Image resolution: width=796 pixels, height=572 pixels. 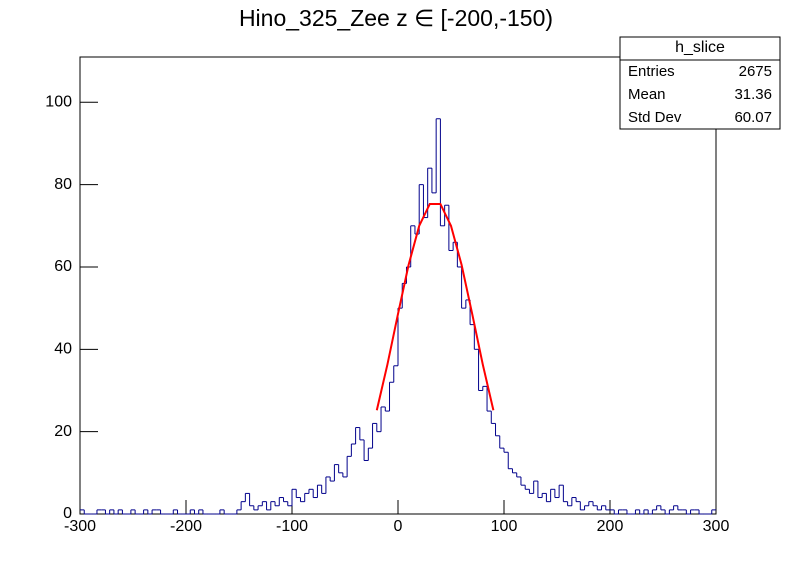 What do you see at coordinates (292, 526) in the screenshot?
I see `x-tick-label: -100` at bounding box center [292, 526].